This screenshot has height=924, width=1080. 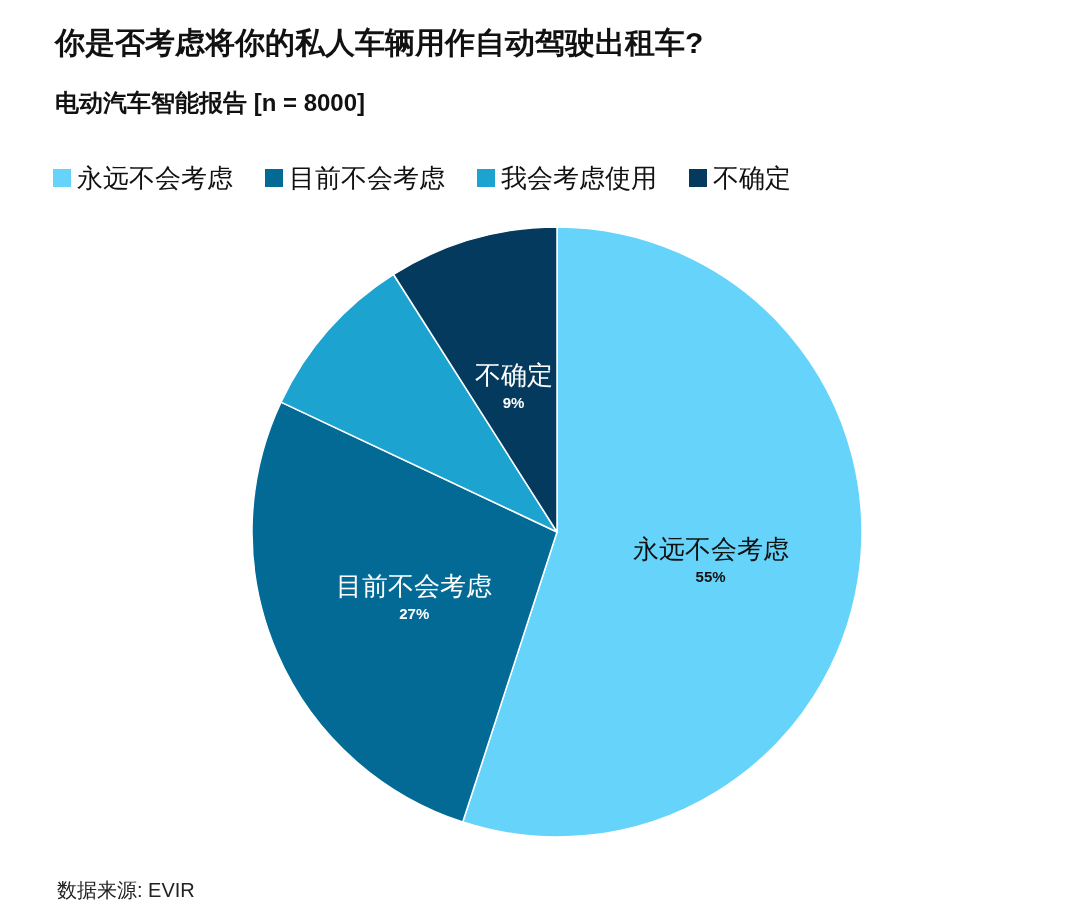 What do you see at coordinates (414, 586) in the screenshot?
I see `slice-label: 目前不会考虑` at bounding box center [414, 586].